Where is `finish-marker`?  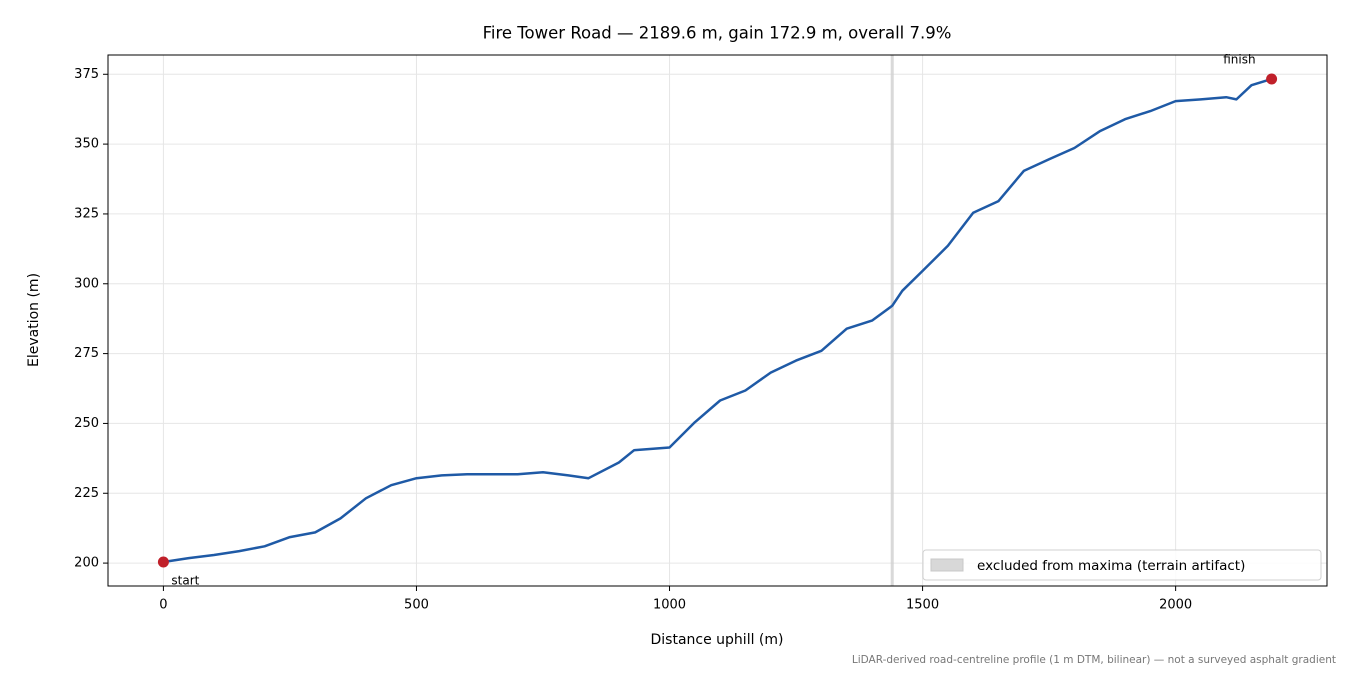 finish-marker is located at coordinates (1272, 79).